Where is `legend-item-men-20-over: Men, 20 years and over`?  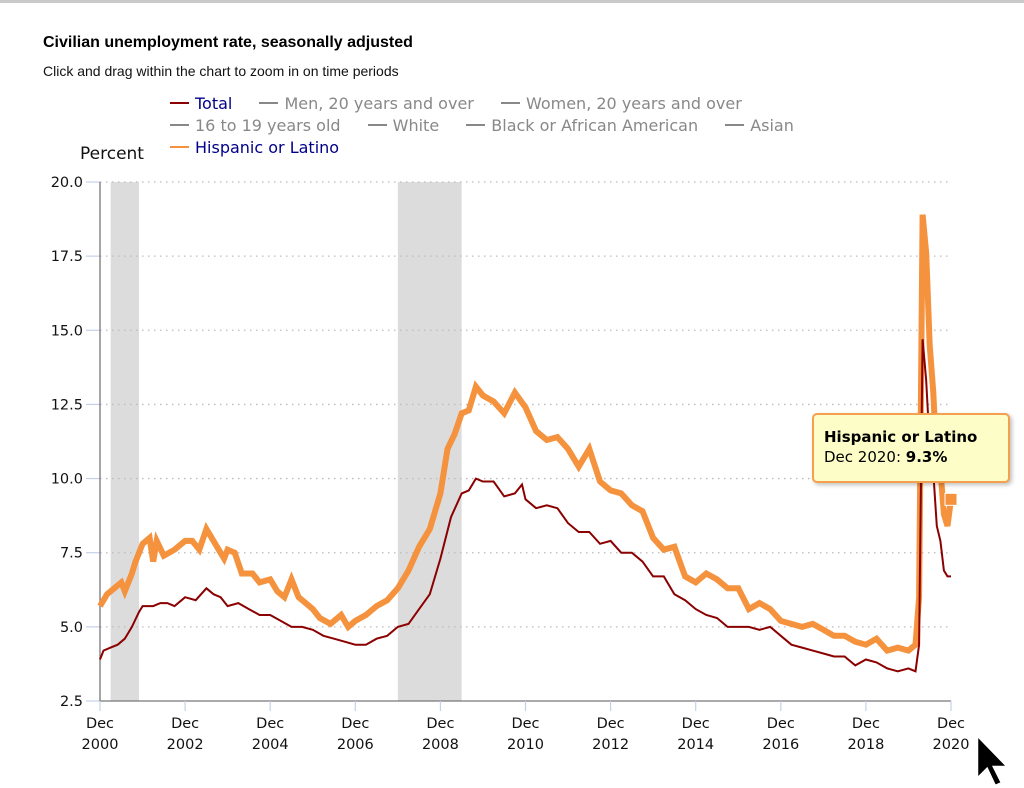 legend-item-men-20-over: Men, 20 years and over is located at coordinates (366, 104).